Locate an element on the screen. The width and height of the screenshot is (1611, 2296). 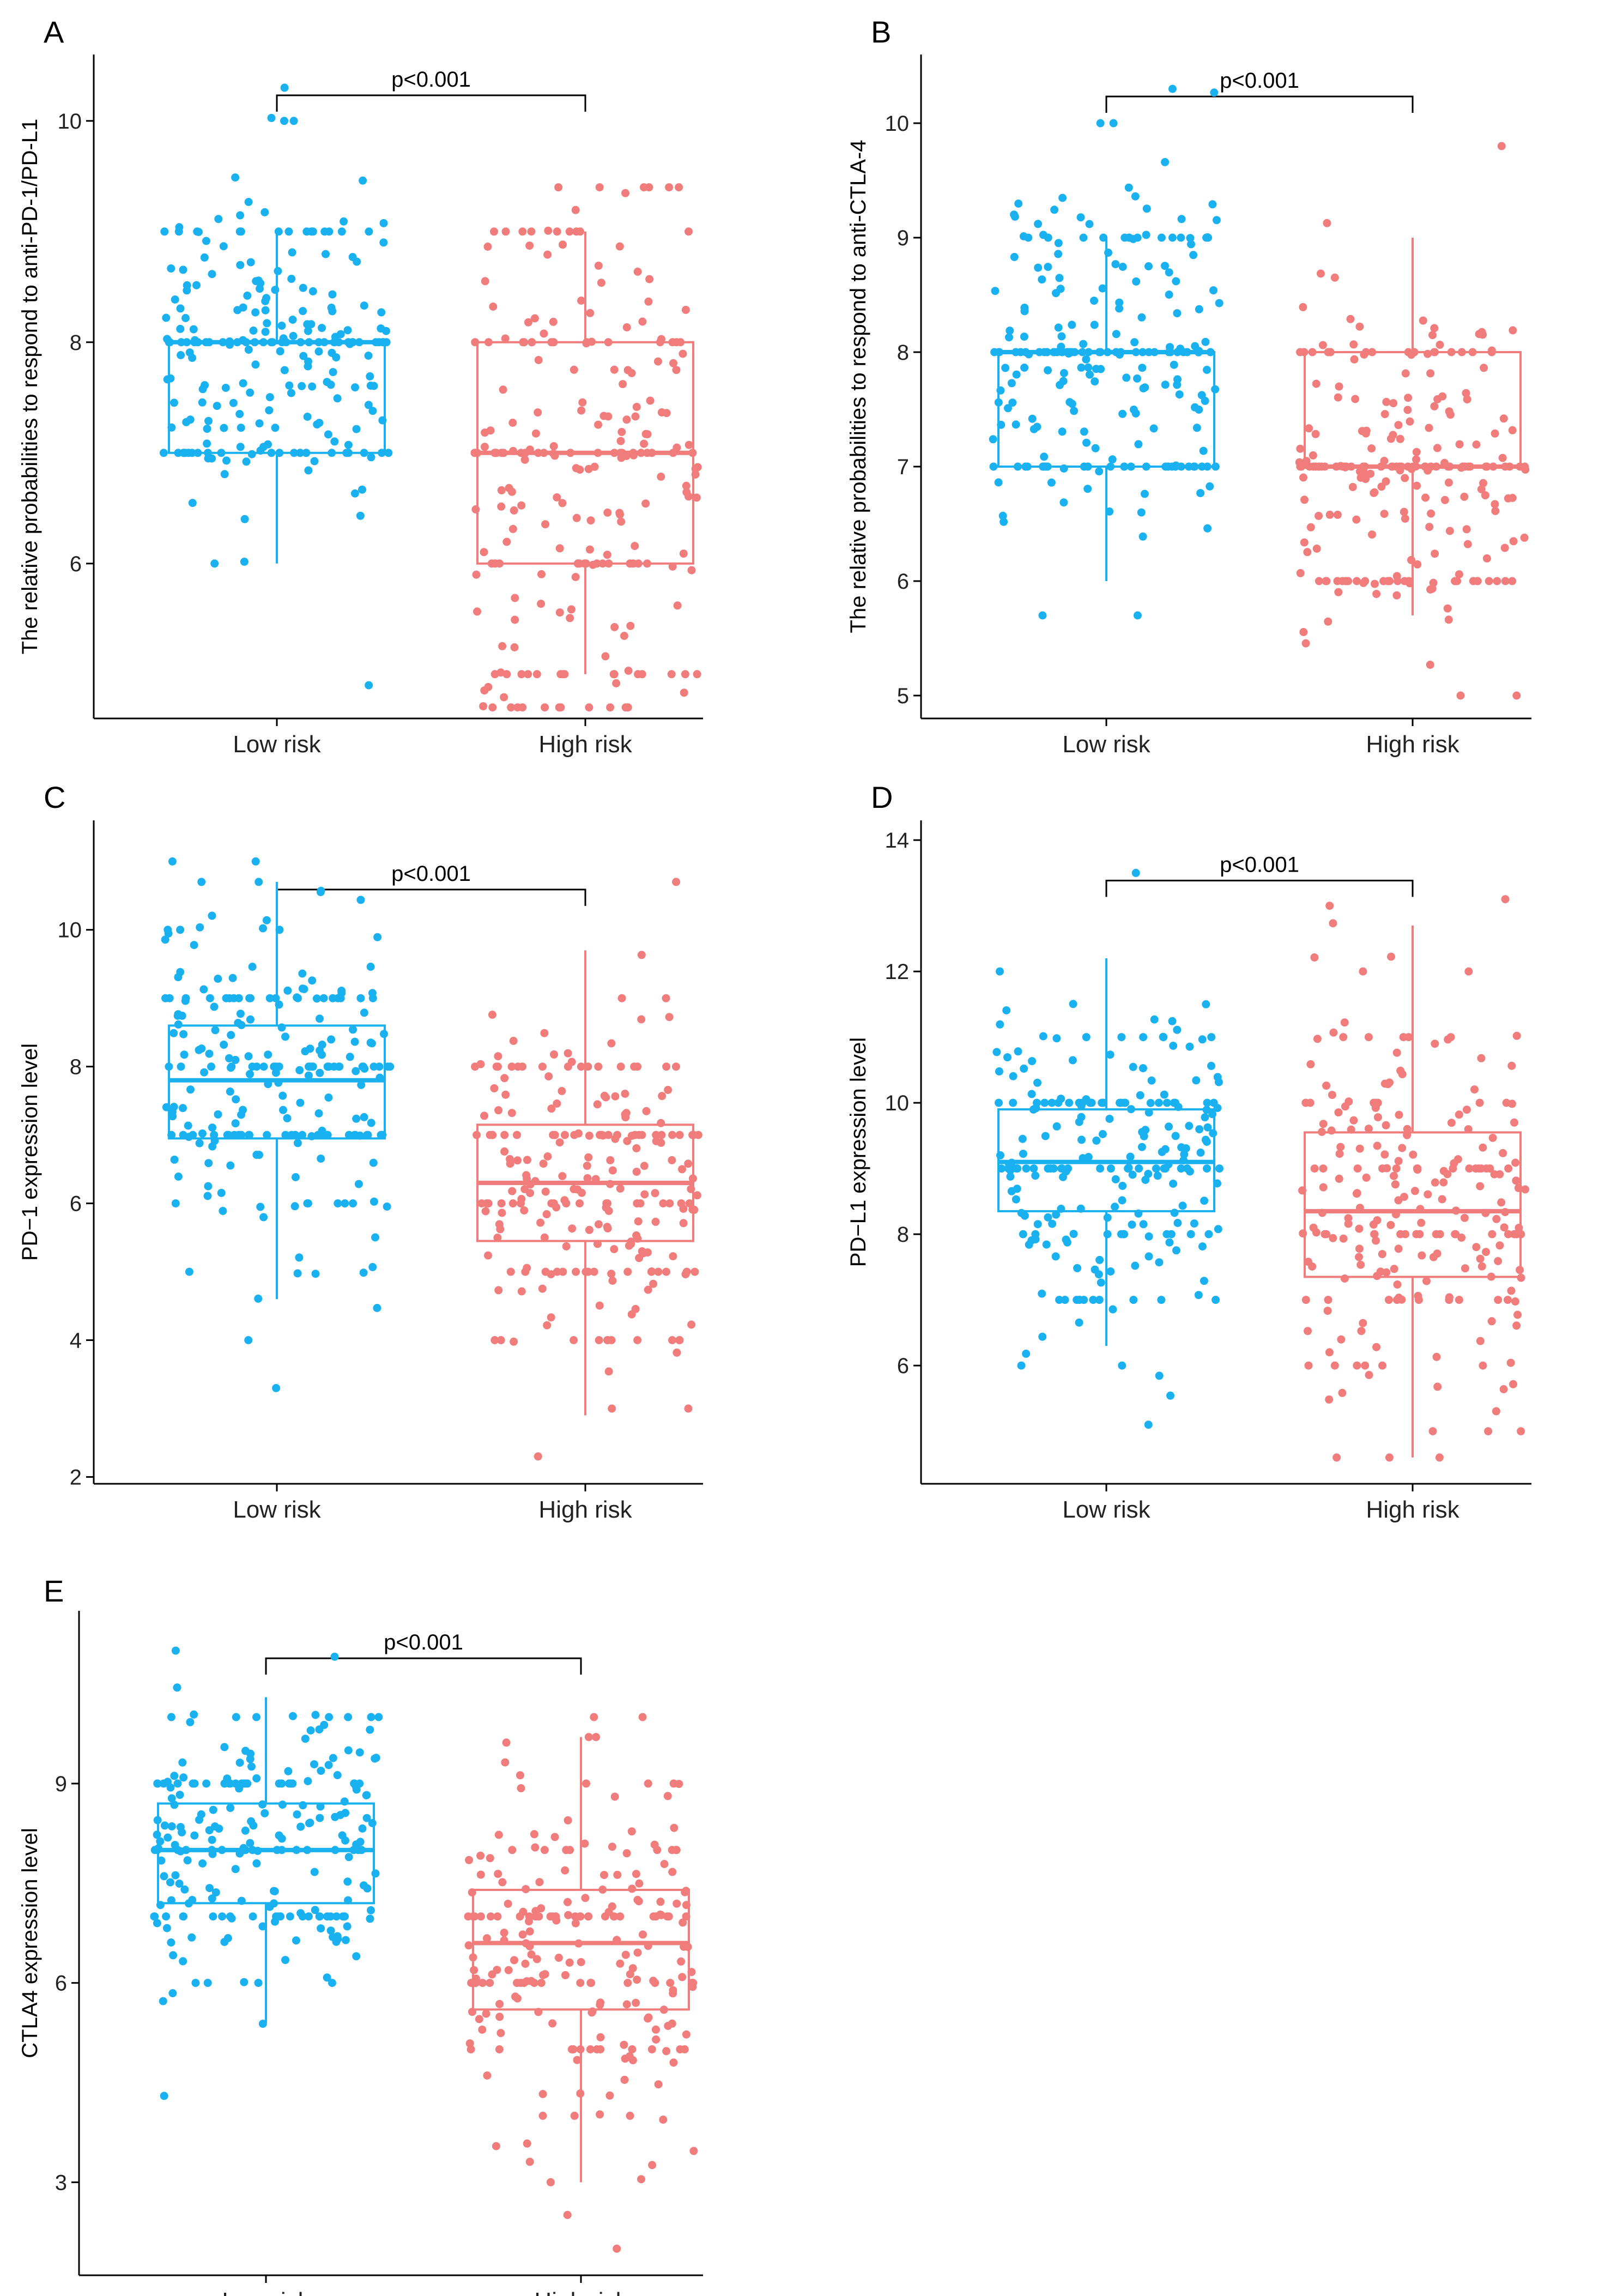
box-iqr is located at coordinates (581, 1949).